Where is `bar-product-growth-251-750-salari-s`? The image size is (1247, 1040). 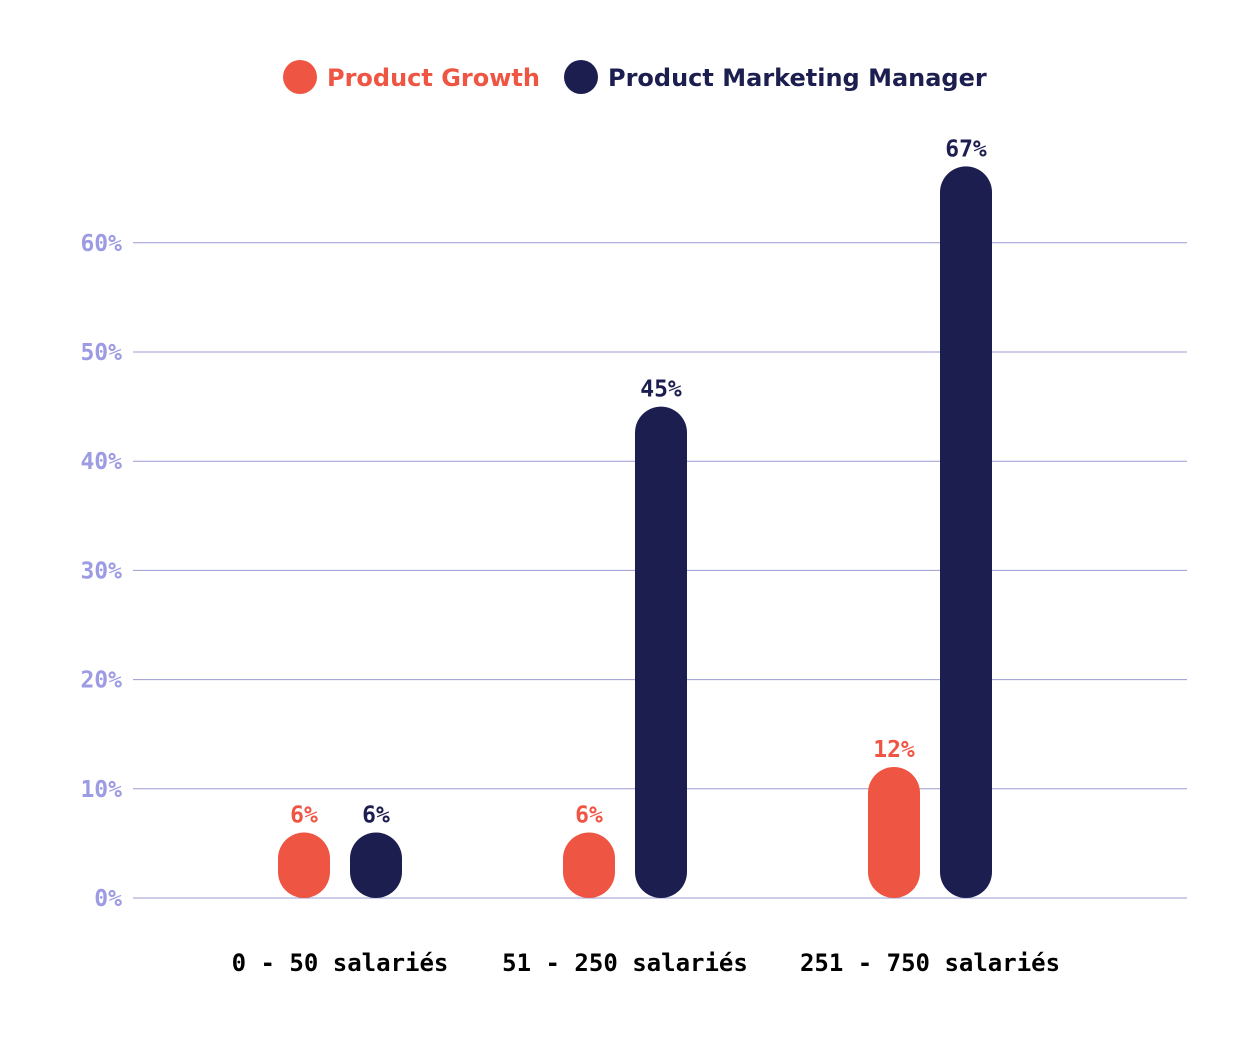
bar-product-growth-251-750-salari-s is located at coordinates (894, 832).